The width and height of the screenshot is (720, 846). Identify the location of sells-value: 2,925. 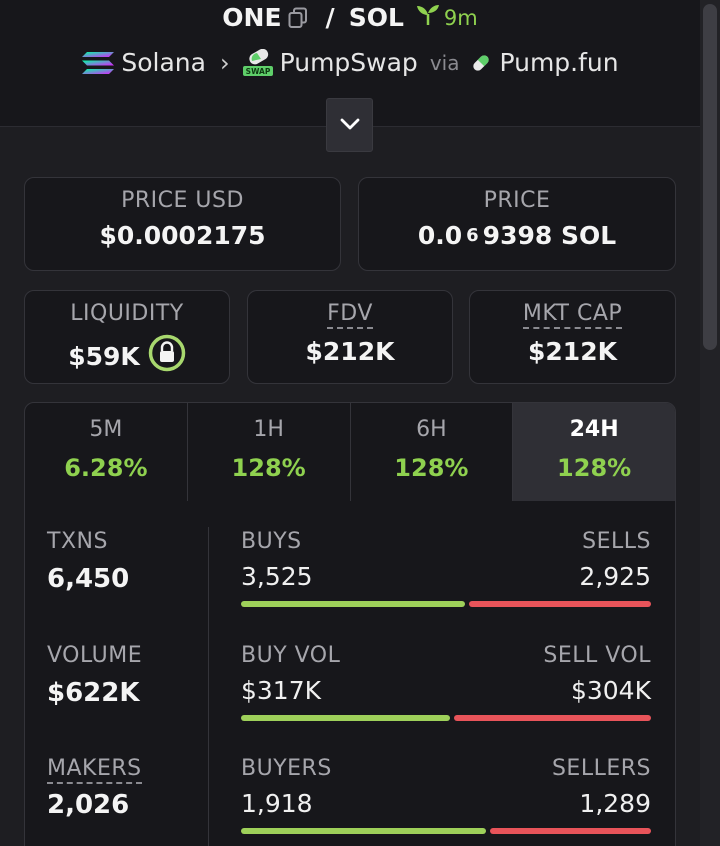
(615, 576).